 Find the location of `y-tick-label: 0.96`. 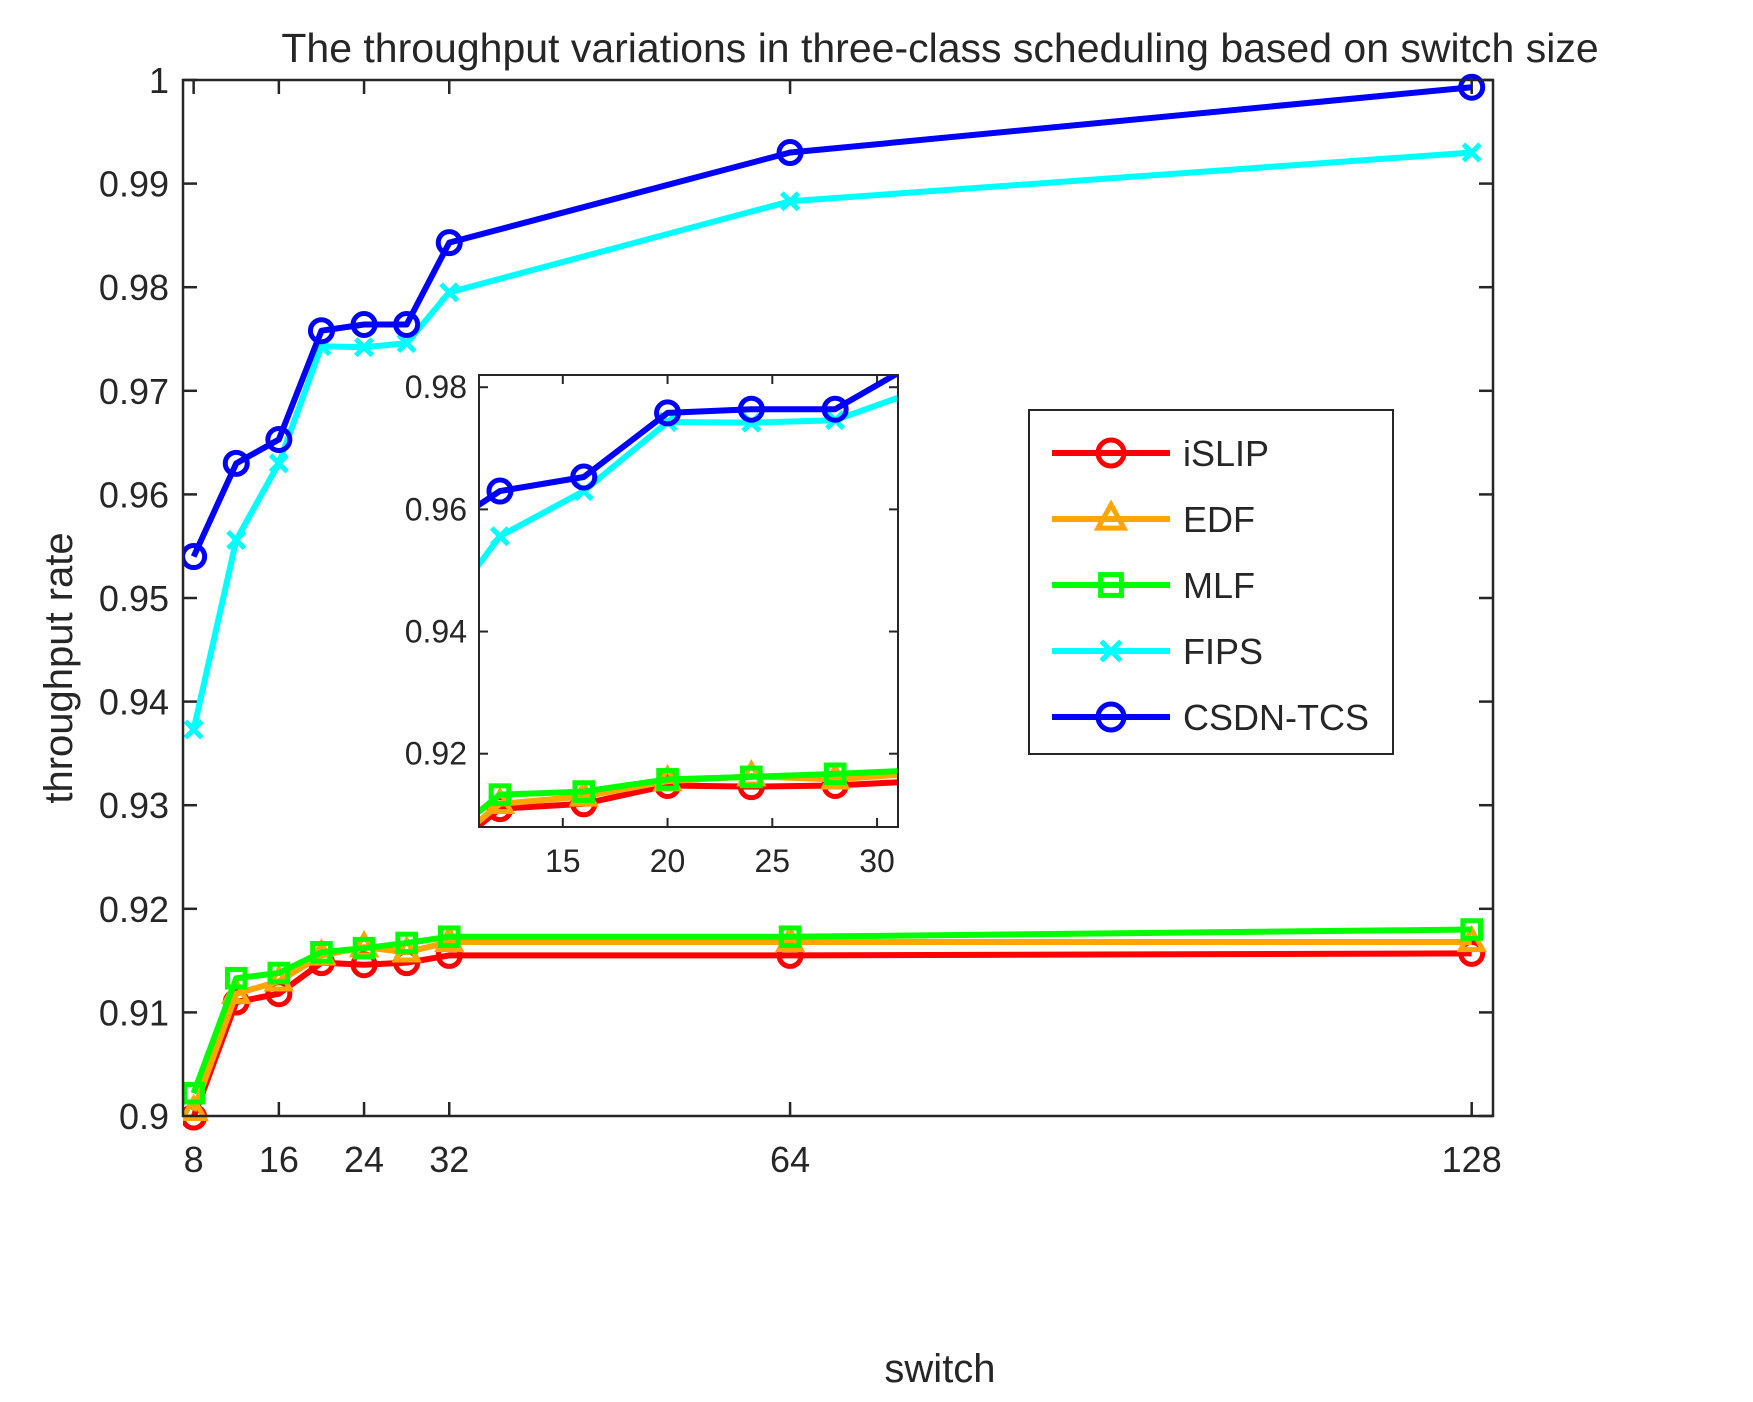

y-tick-label: 0.96 is located at coordinates (134, 494).